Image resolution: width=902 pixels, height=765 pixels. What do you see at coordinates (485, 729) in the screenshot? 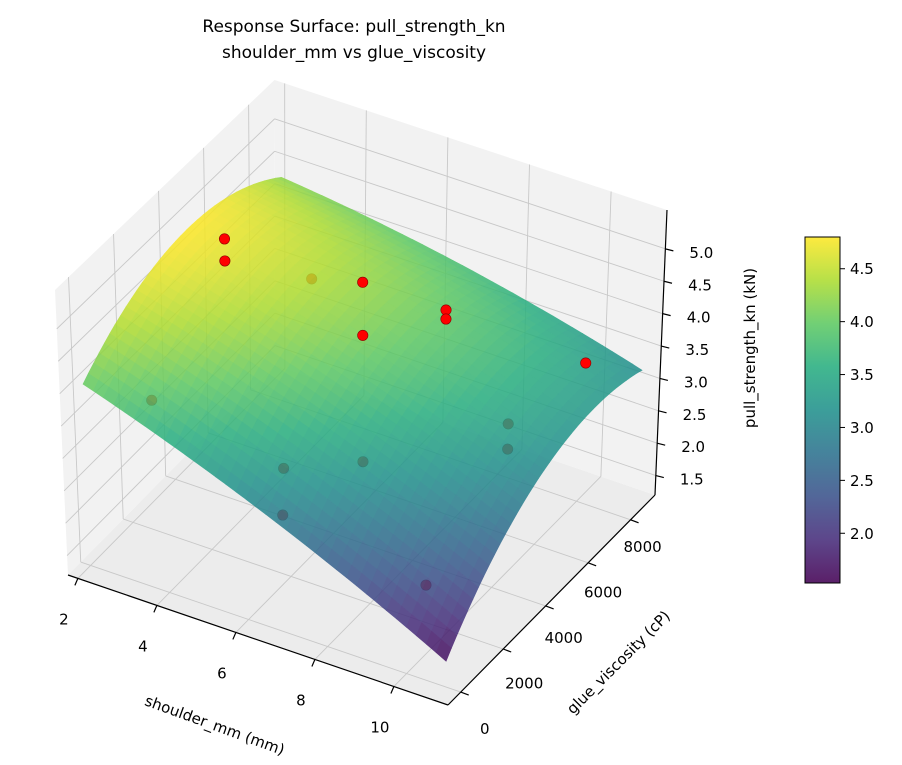
I see `y-tick-label: 0` at bounding box center [485, 729].